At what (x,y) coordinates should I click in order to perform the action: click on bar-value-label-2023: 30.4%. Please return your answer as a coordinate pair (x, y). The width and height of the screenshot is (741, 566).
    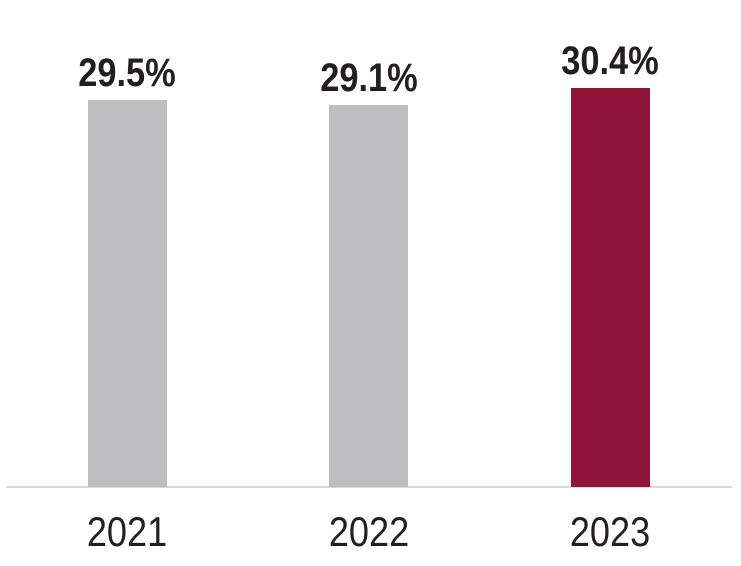
    Looking at the image, I should click on (610, 61).